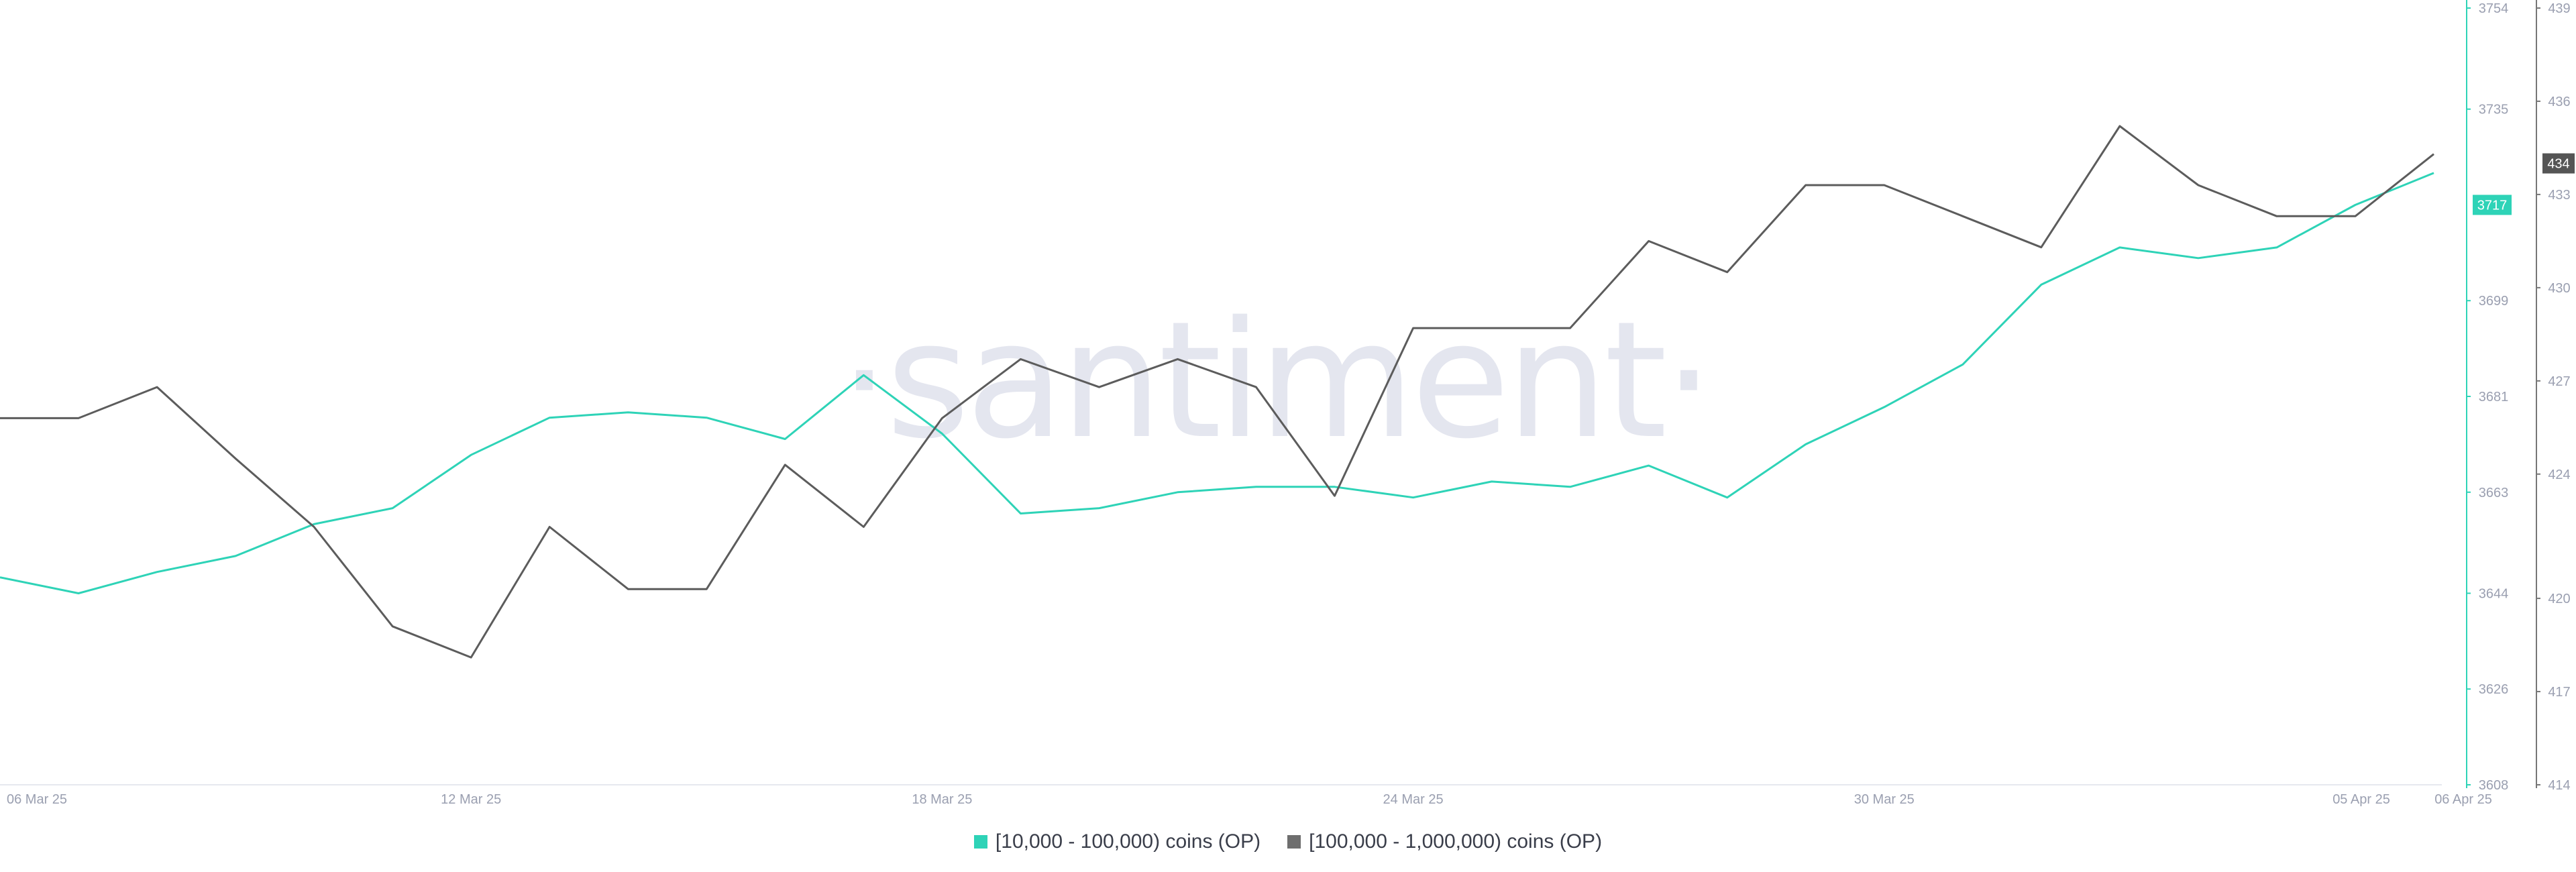 The image size is (2576, 872). Describe the element at coordinates (2494, 110) in the screenshot. I see `y-left-tick-label: 3735` at that location.